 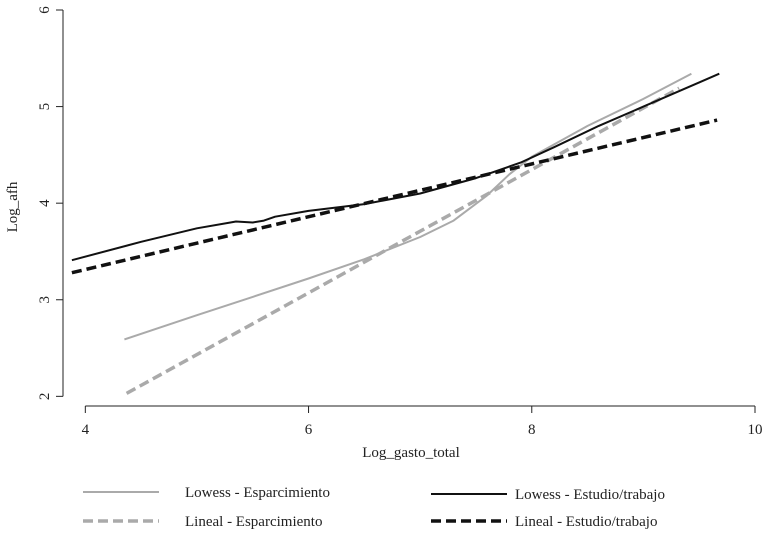 I want to click on x-tick-label: 10, so click(x=755, y=430).